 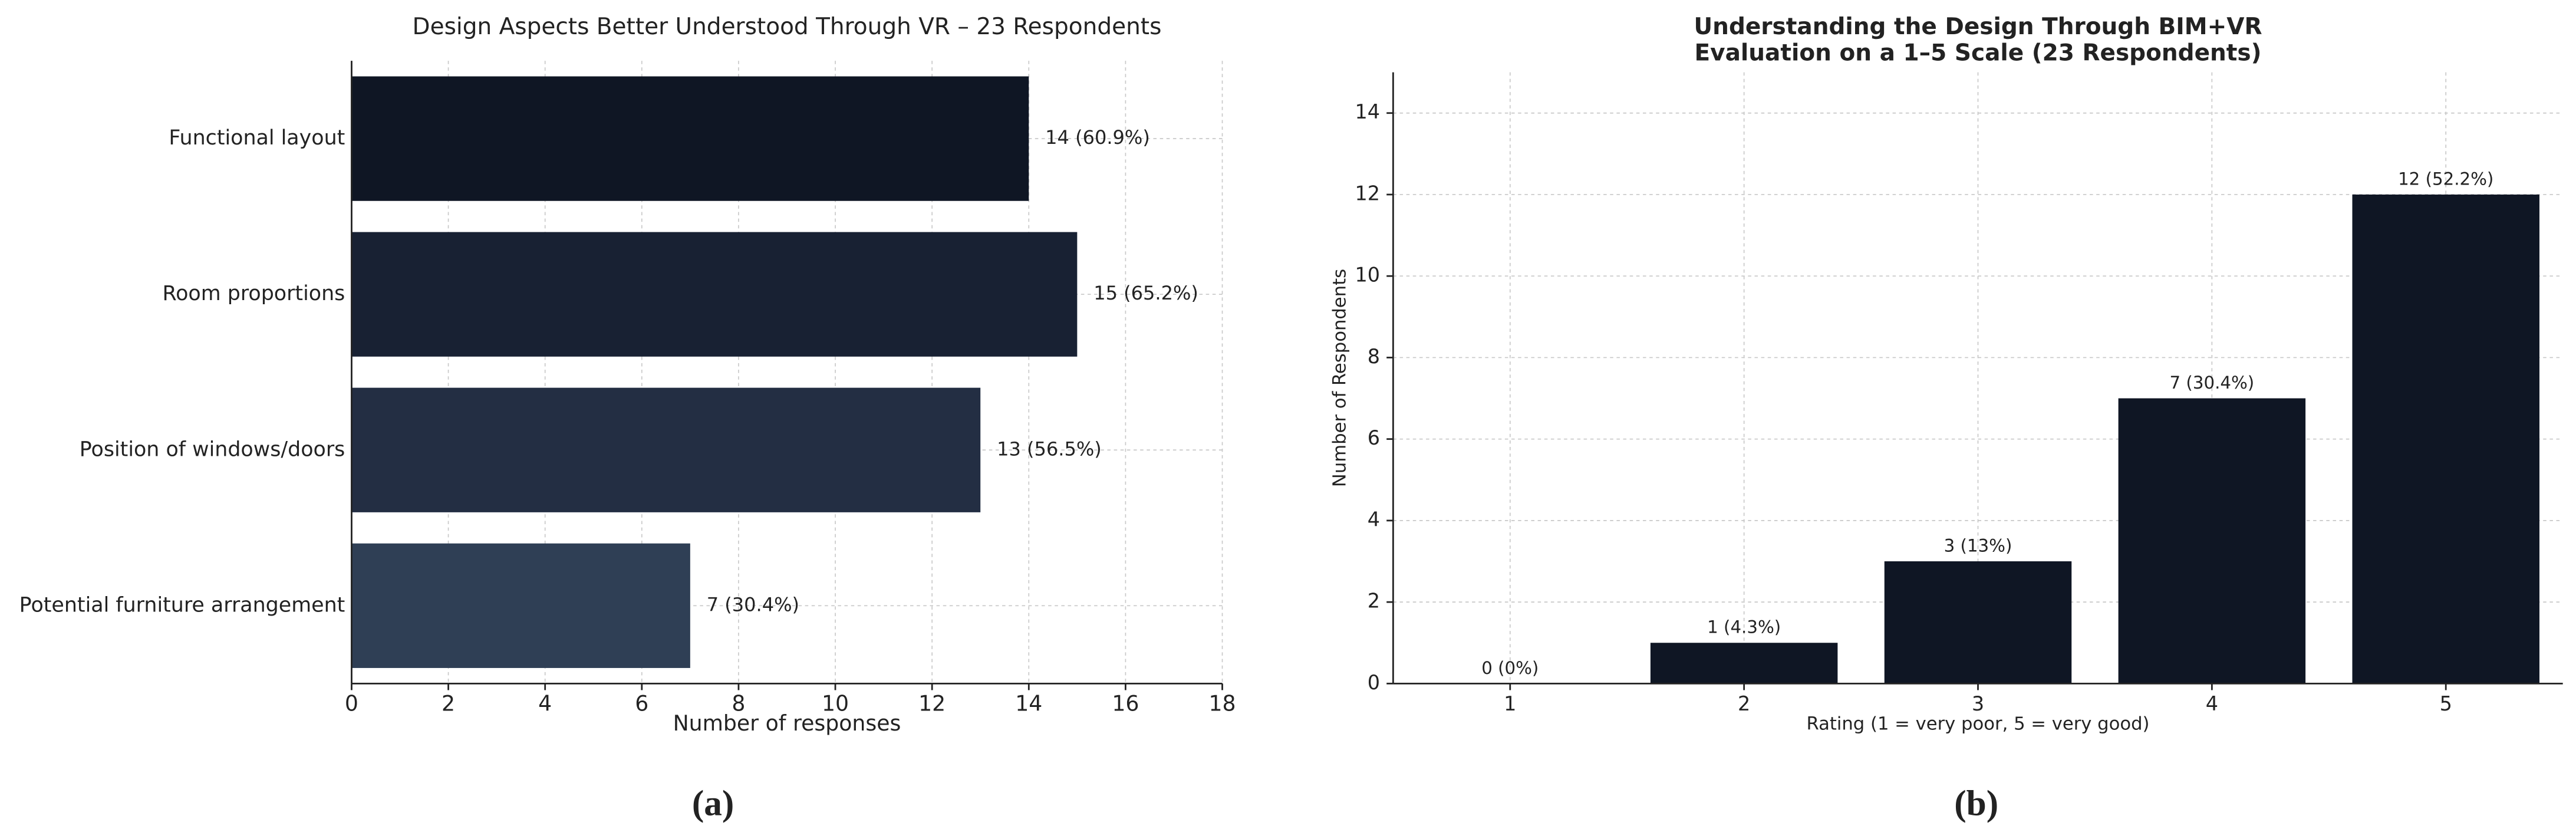 What do you see at coordinates (1368, 193) in the screenshot?
I see `y-tick-label: 12` at bounding box center [1368, 193].